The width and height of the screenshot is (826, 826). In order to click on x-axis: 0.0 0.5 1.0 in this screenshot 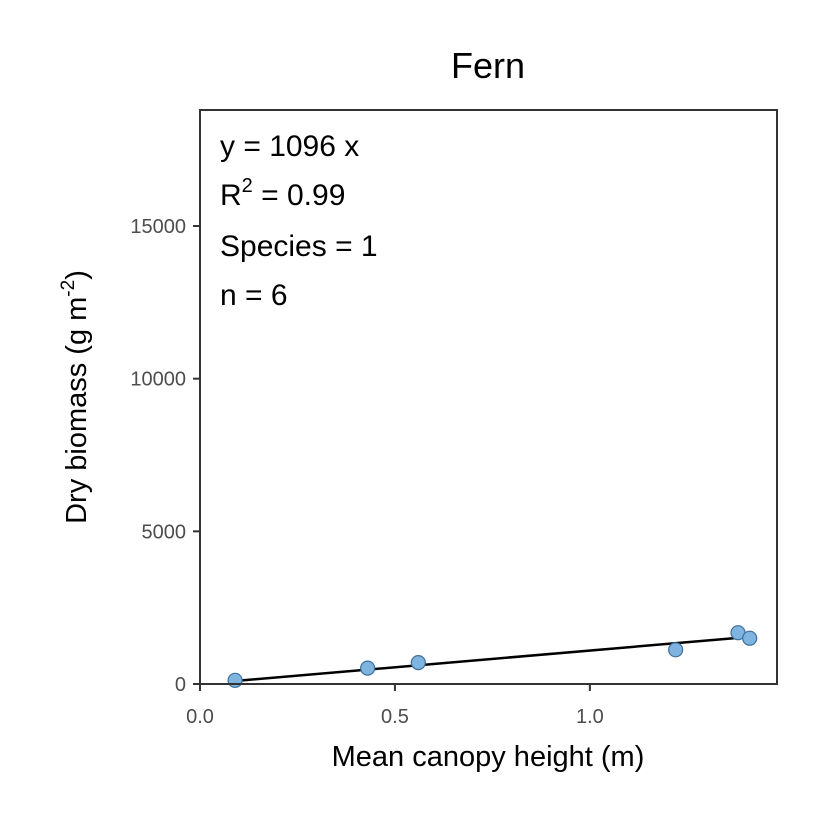, I will do `click(395, 706)`.